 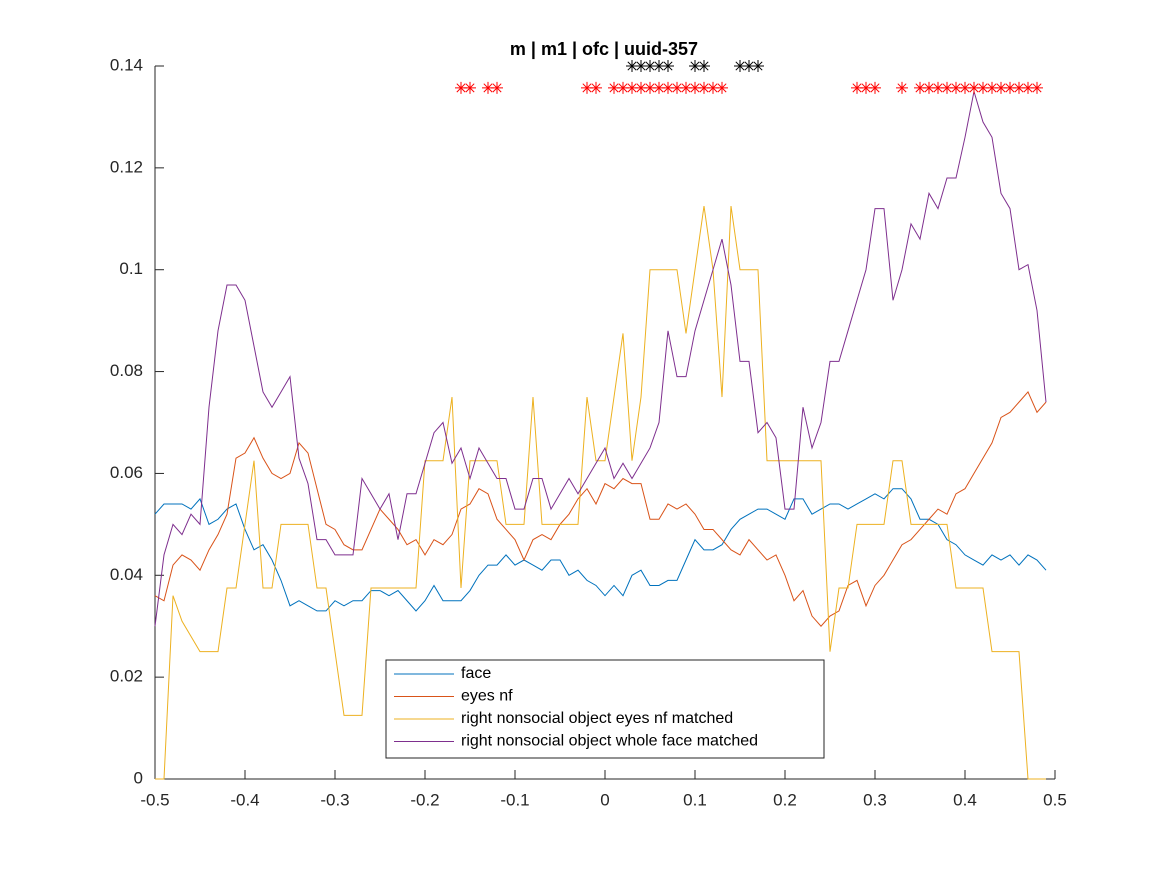 I want to click on x-tick-label: 0.1, so click(x=695, y=799).